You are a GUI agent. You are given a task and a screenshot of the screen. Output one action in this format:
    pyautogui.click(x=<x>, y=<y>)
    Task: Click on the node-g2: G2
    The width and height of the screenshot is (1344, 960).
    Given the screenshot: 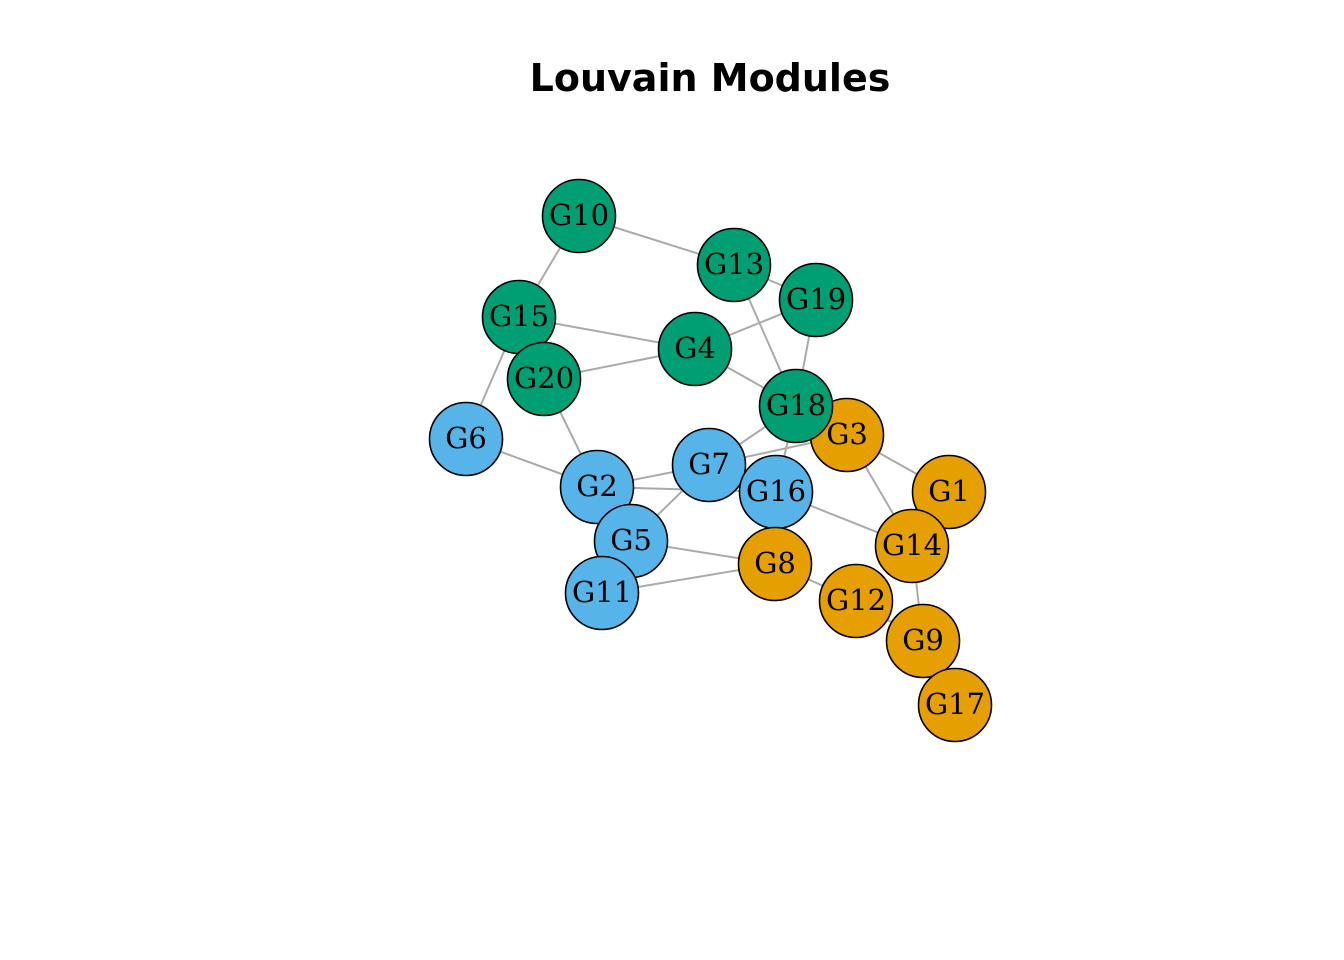 What is the action you would take?
    pyautogui.click(x=597, y=487)
    